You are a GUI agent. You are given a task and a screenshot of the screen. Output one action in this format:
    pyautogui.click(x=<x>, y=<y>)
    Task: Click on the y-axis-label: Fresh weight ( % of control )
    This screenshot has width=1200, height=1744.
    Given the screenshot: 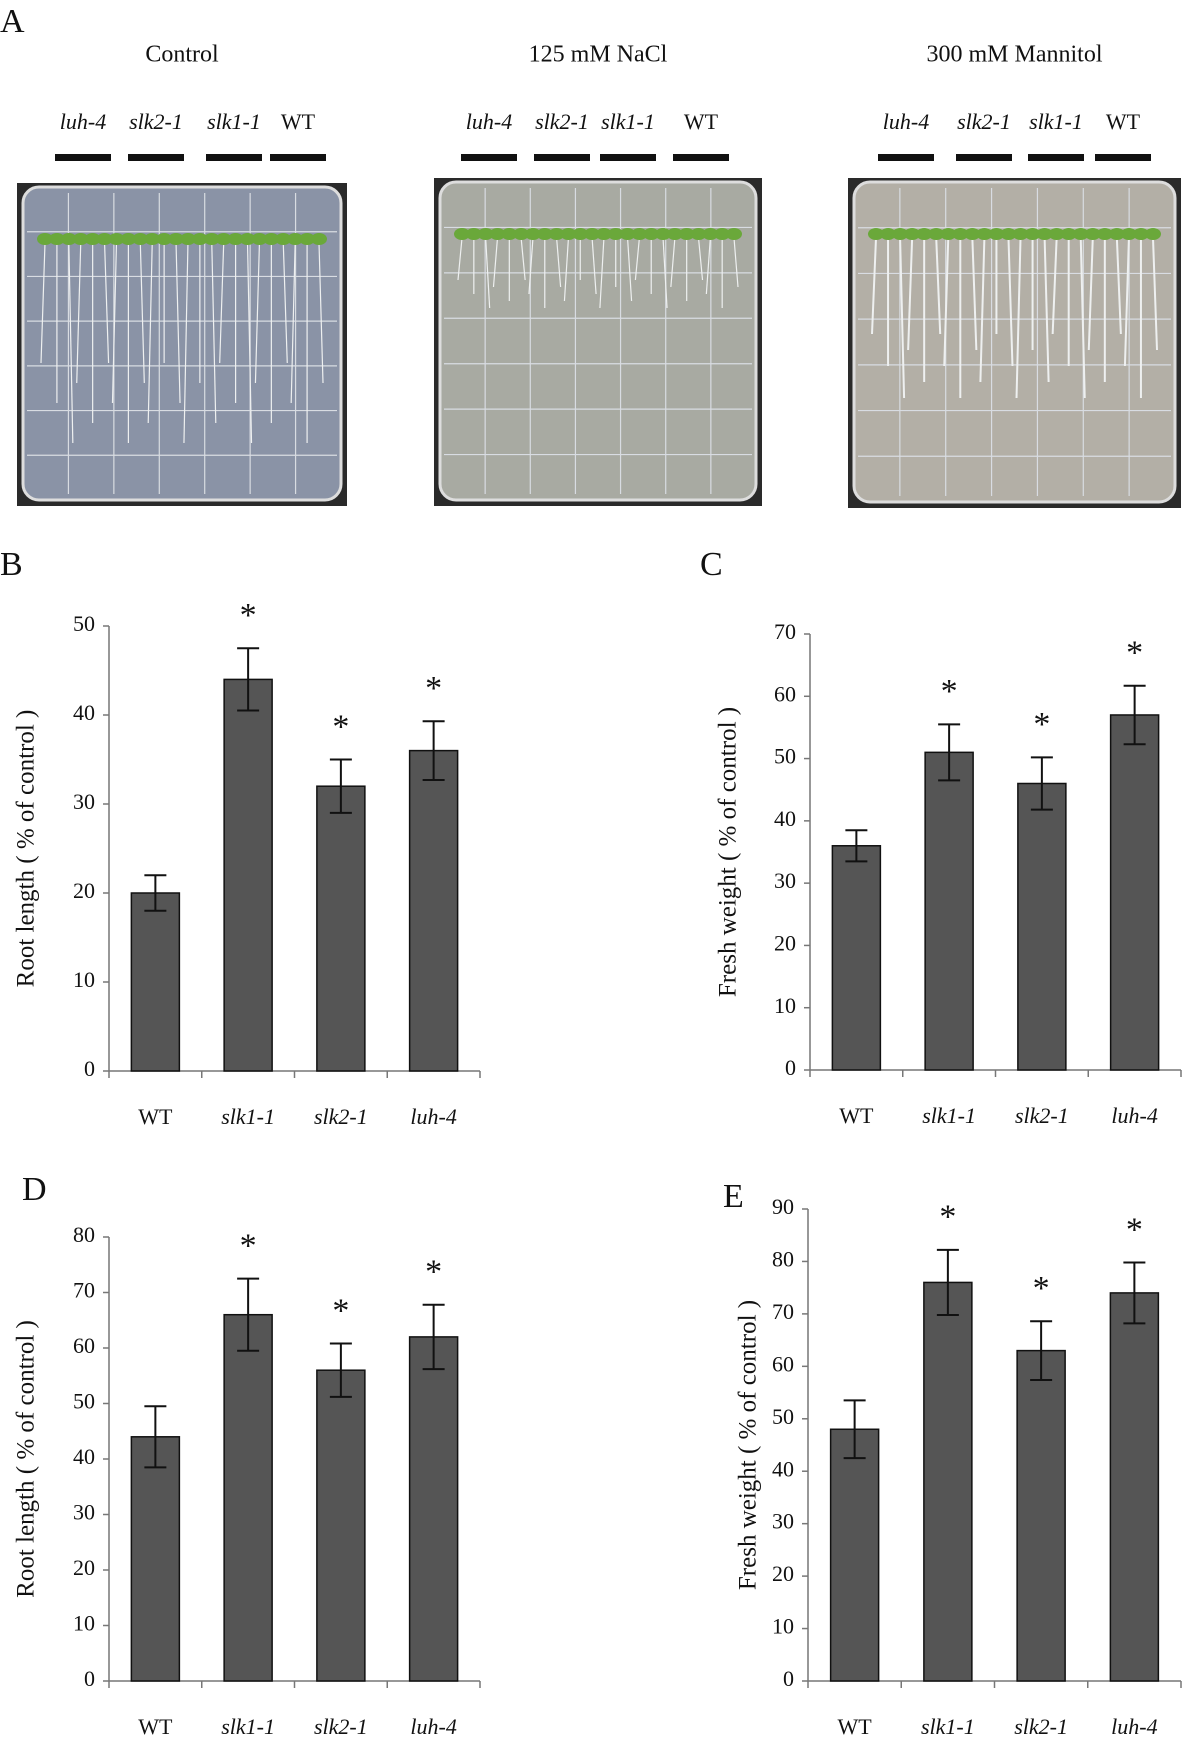 What is the action you would take?
    pyautogui.click(x=728, y=852)
    